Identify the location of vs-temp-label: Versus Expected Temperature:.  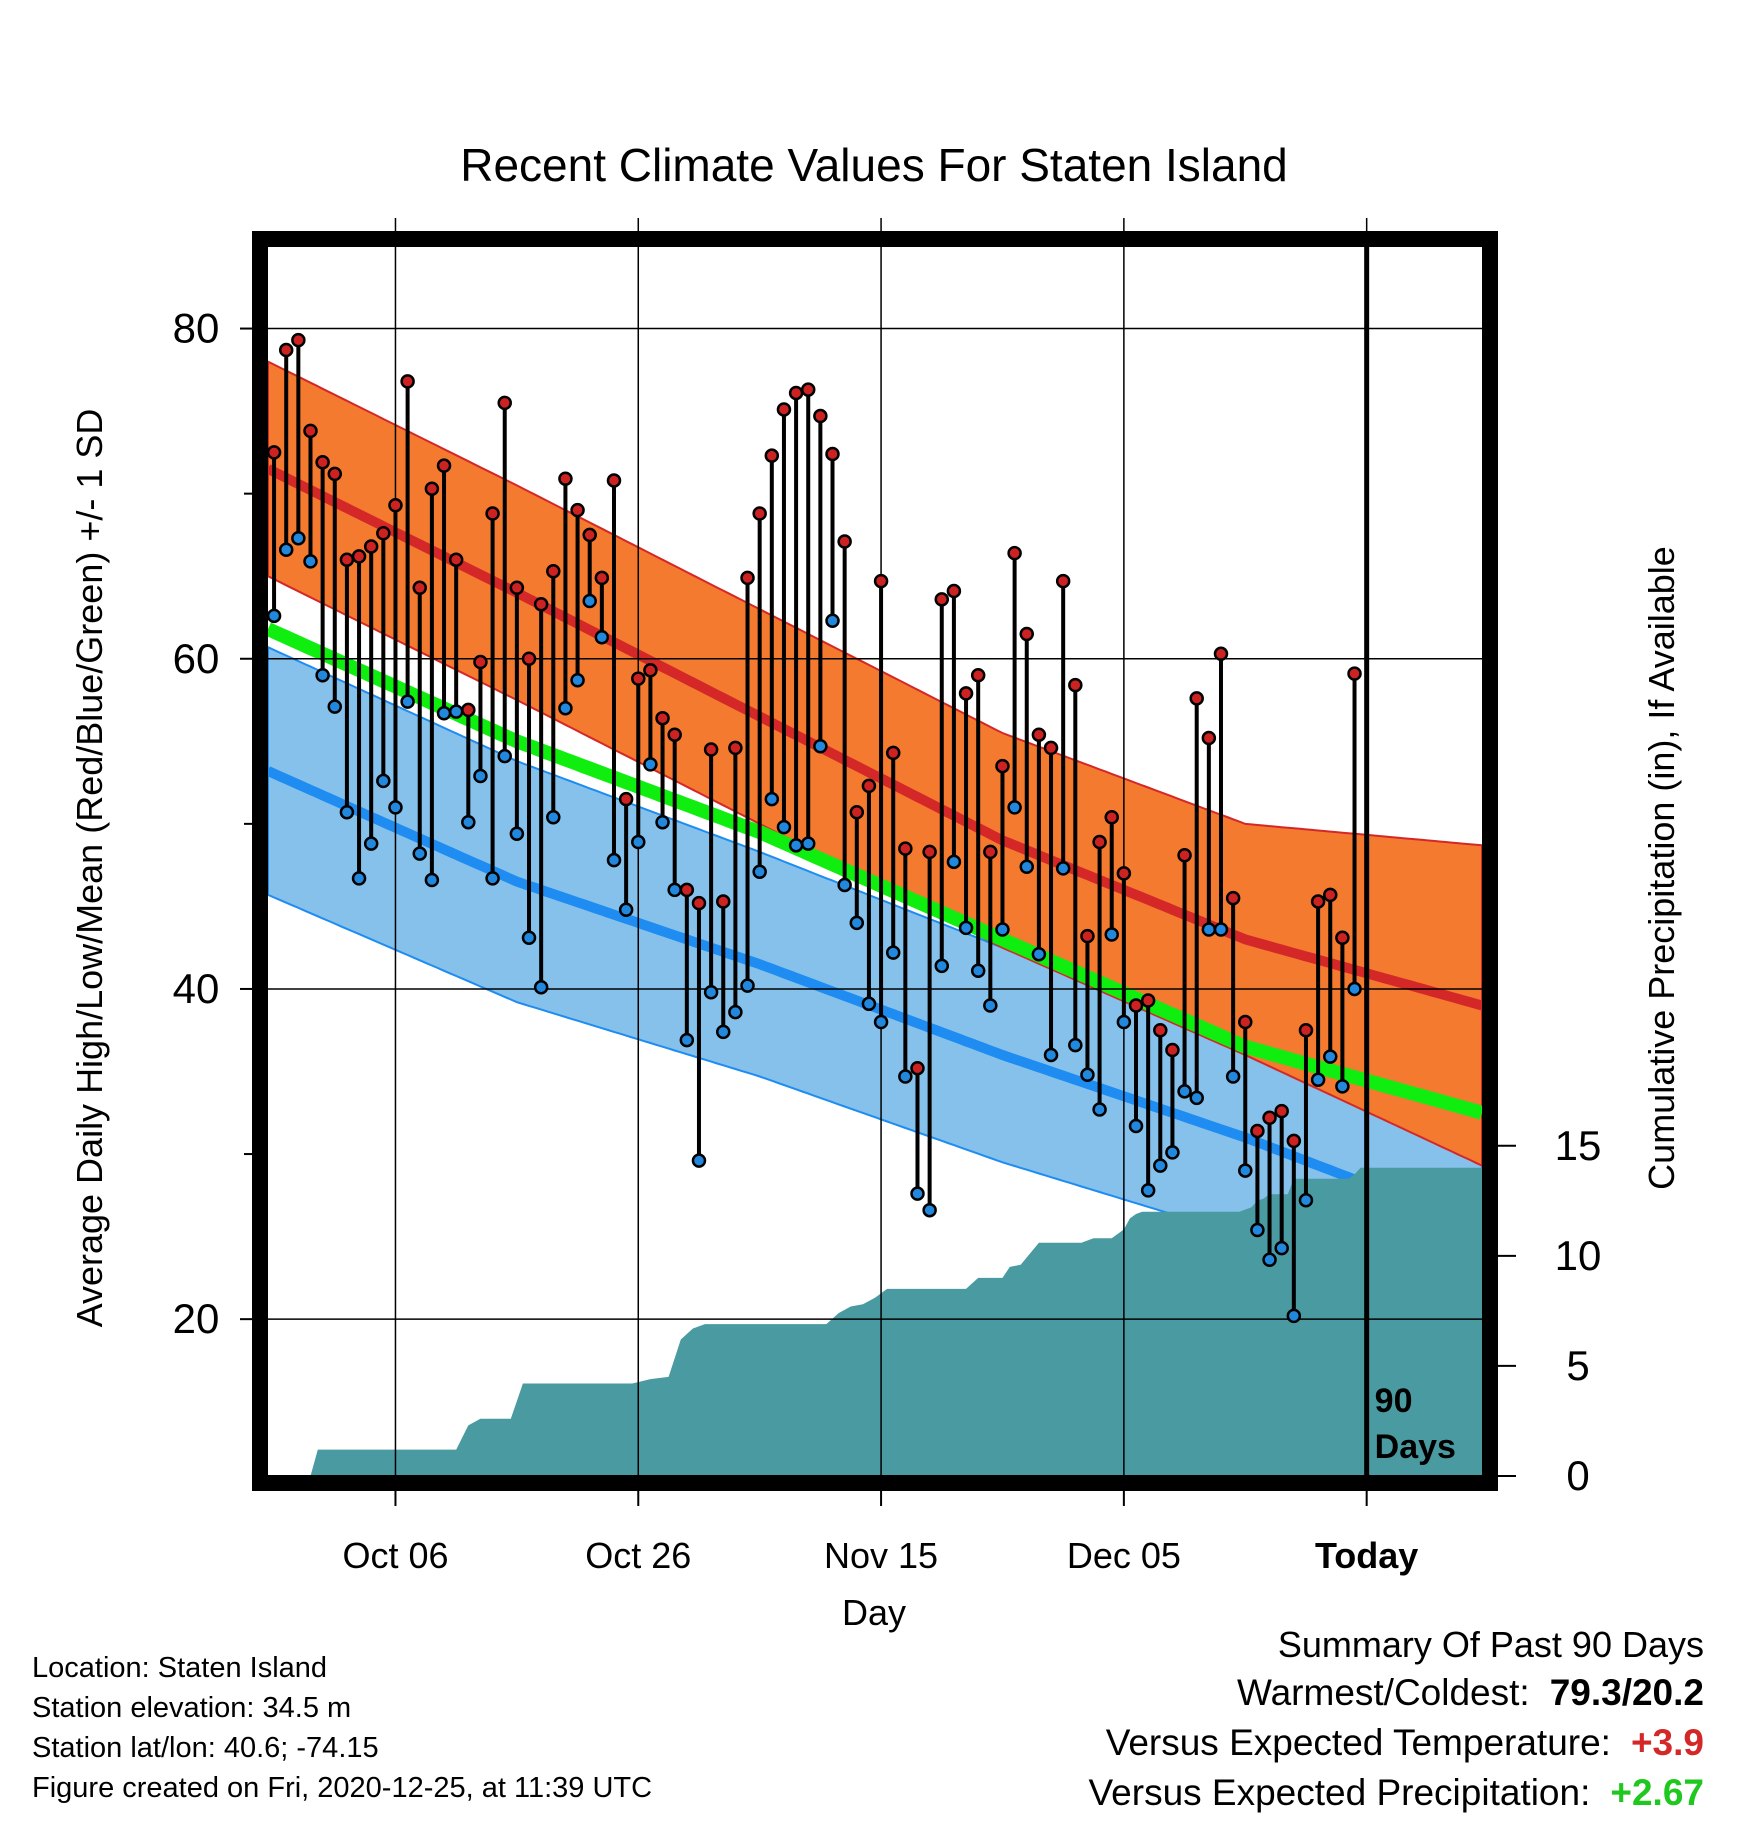
(1358, 1742).